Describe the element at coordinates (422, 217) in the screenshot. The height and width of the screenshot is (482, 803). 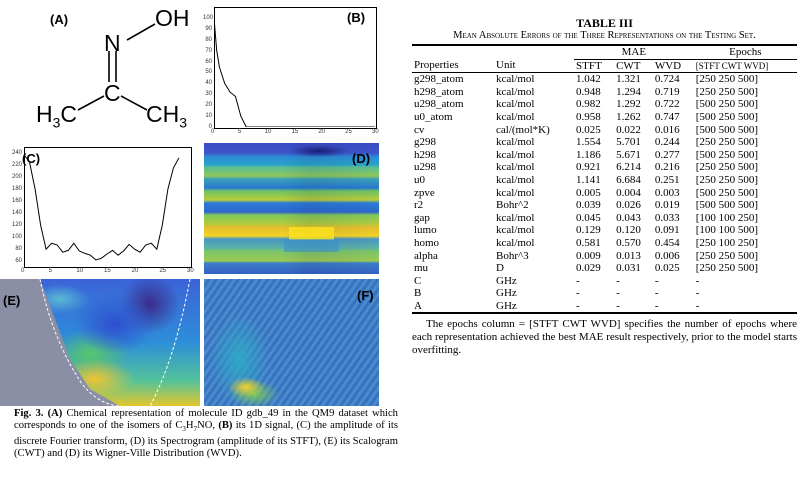
I see `table-cell: gap` at that location.